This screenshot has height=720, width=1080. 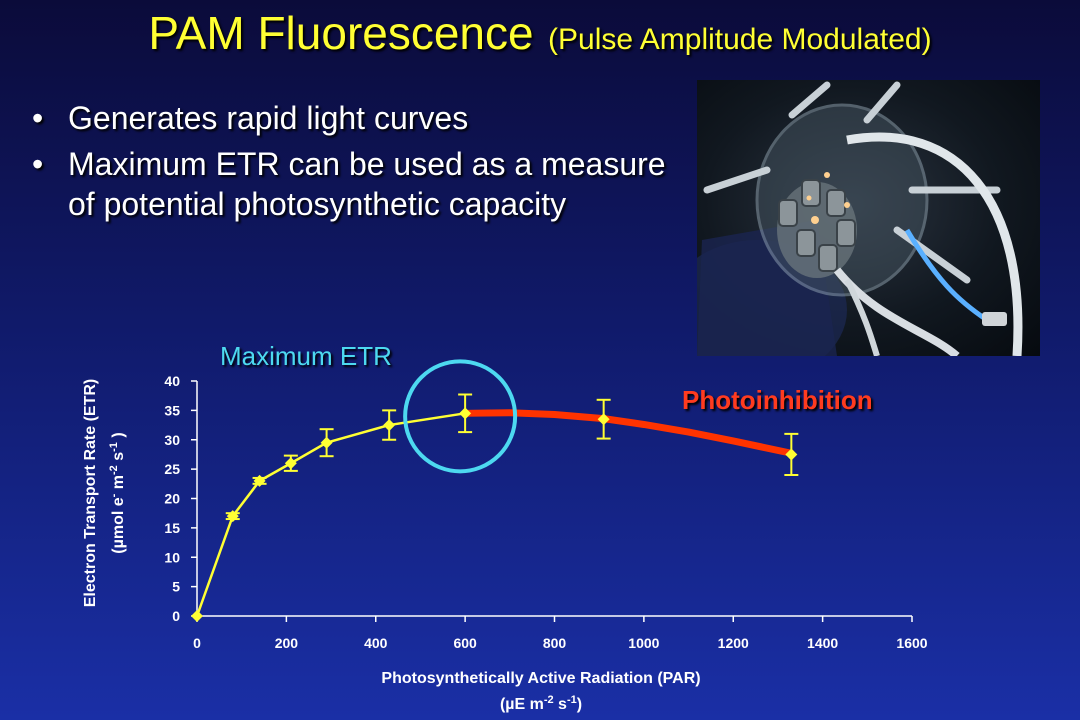 I want to click on y-tick-label: 30, so click(x=172, y=440).